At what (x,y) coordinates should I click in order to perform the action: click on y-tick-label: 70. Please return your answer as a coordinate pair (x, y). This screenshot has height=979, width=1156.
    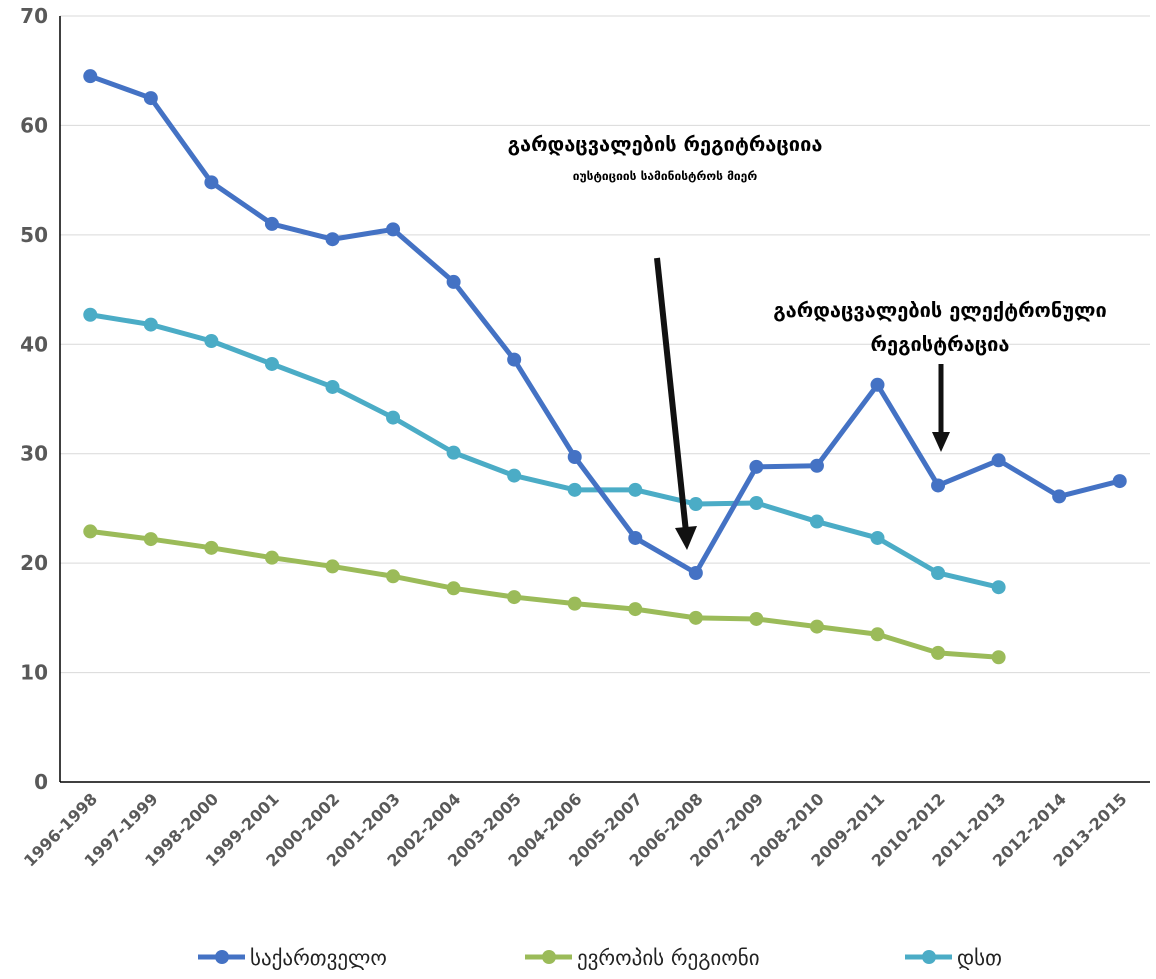
    Looking at the image, I should click on (34, 16).